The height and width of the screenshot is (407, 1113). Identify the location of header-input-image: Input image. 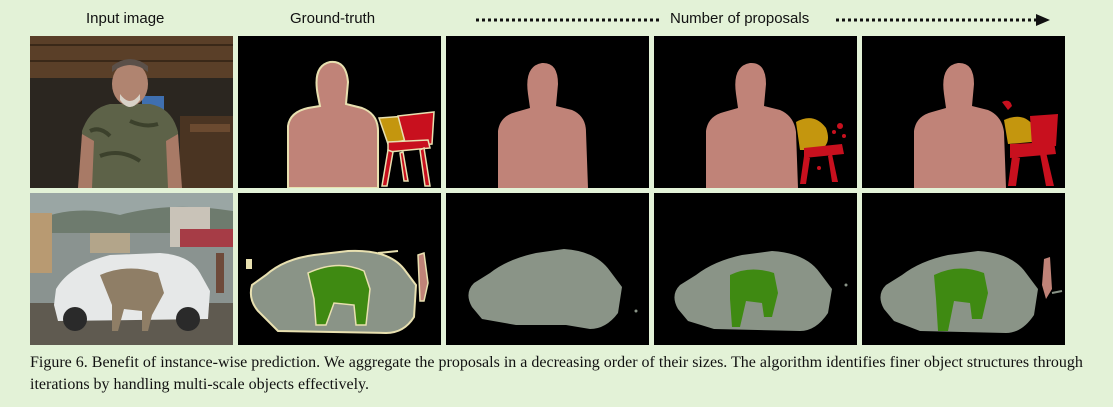
(125, 18).